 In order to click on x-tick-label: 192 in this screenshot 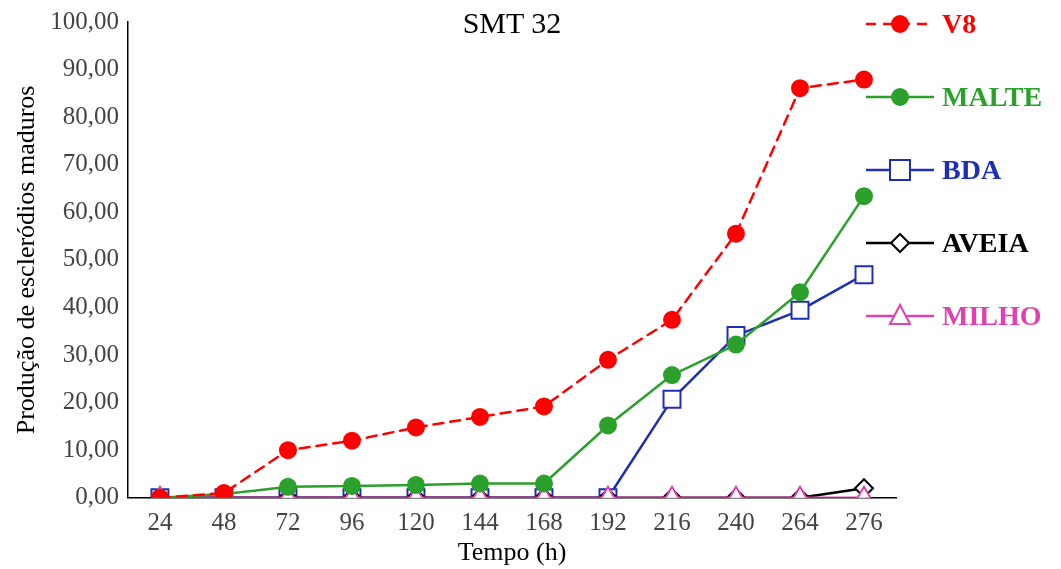, I will do `click(608, 522)`.